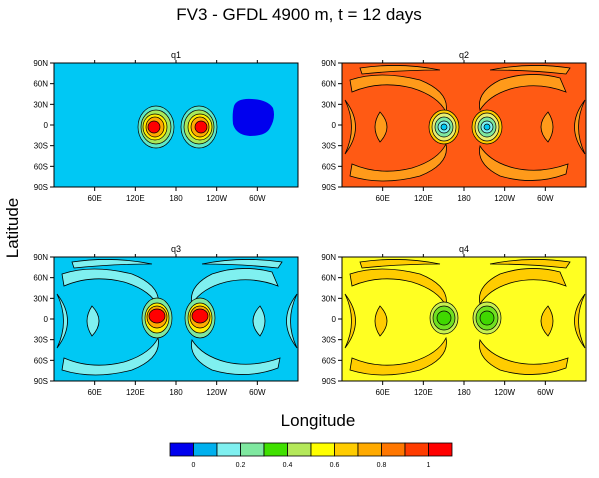 The image size is (599, 478). What do you see at coordinates (253, 117) in the screenshot?
I see `slotted-cylinder` at bounding box center [253, 117].